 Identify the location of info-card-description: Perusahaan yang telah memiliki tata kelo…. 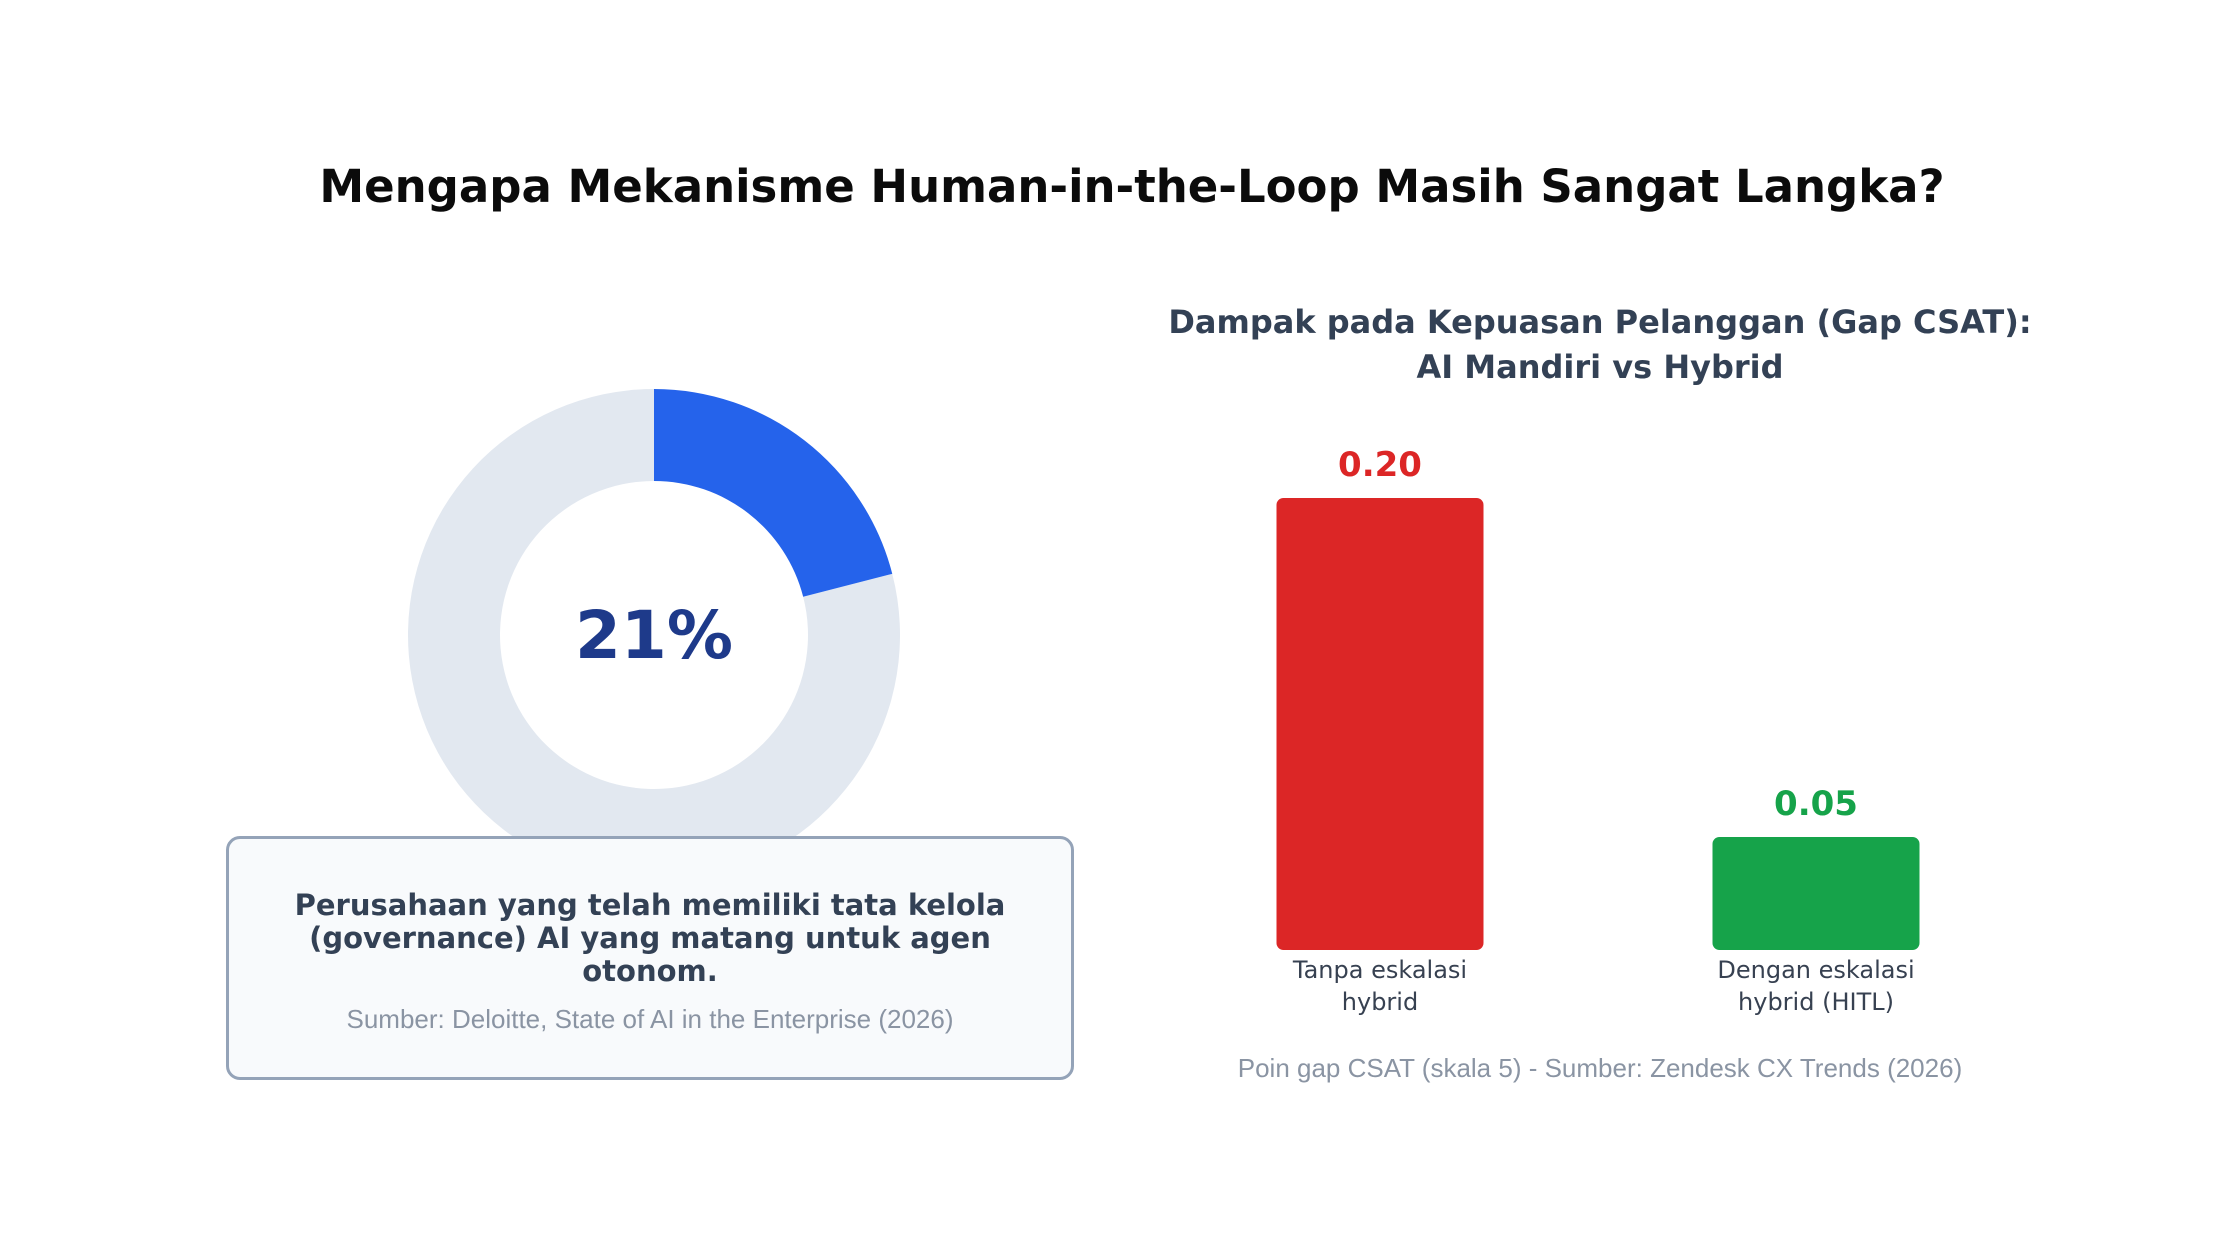
(650, 938).